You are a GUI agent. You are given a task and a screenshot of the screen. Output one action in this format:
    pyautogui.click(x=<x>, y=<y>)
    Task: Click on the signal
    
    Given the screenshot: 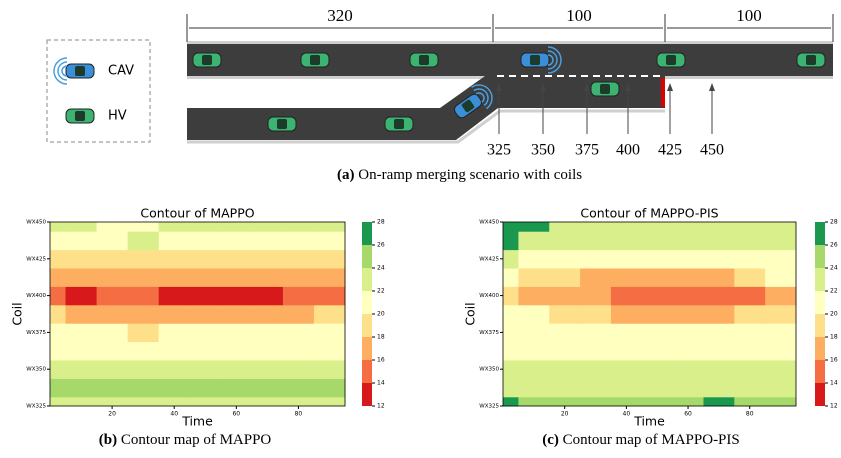 What is the action you would take?
    pyautogui.click(x=60, y=71)
    